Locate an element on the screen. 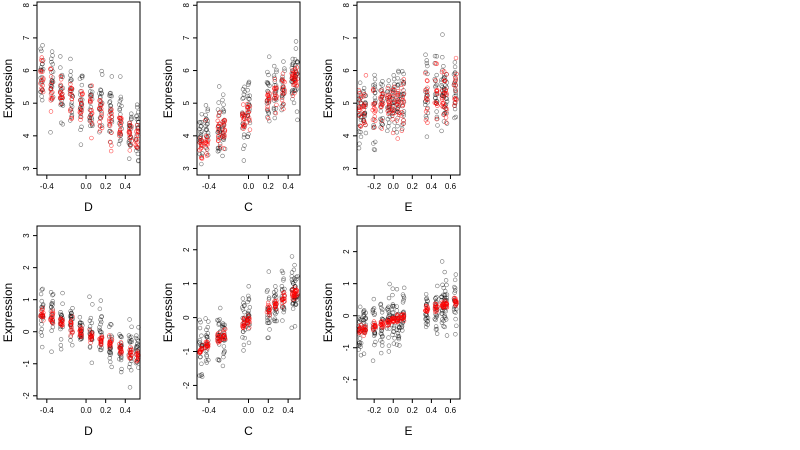 The image size is (800, 450). x-tick-label: 0.2 is located at coordinates (413, 186).